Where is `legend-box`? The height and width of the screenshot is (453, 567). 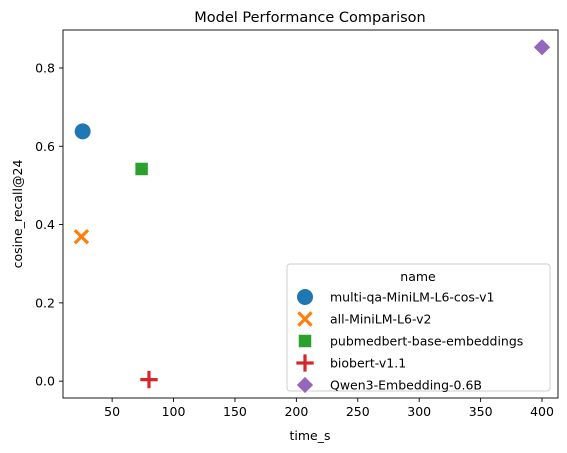 legend-box is located at coordinates (418, 327).